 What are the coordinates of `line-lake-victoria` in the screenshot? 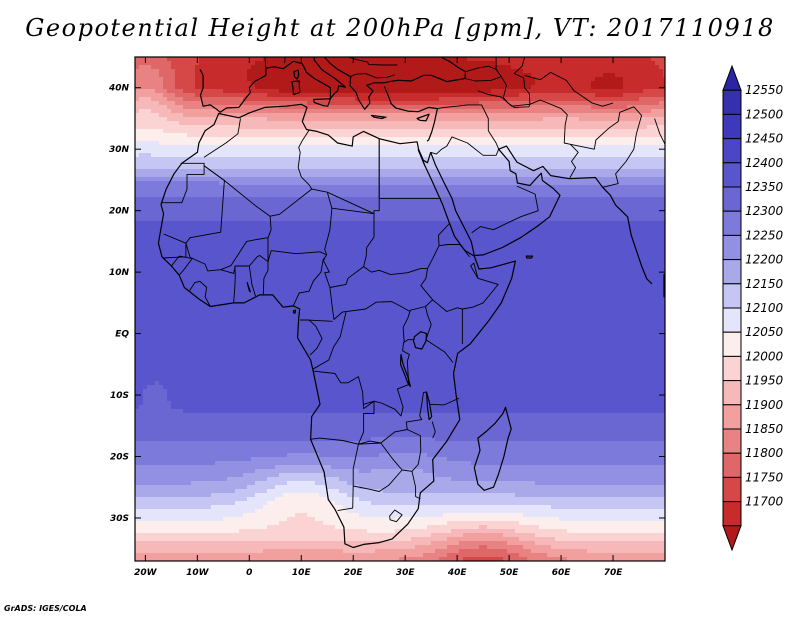 It's located at (420, 340).